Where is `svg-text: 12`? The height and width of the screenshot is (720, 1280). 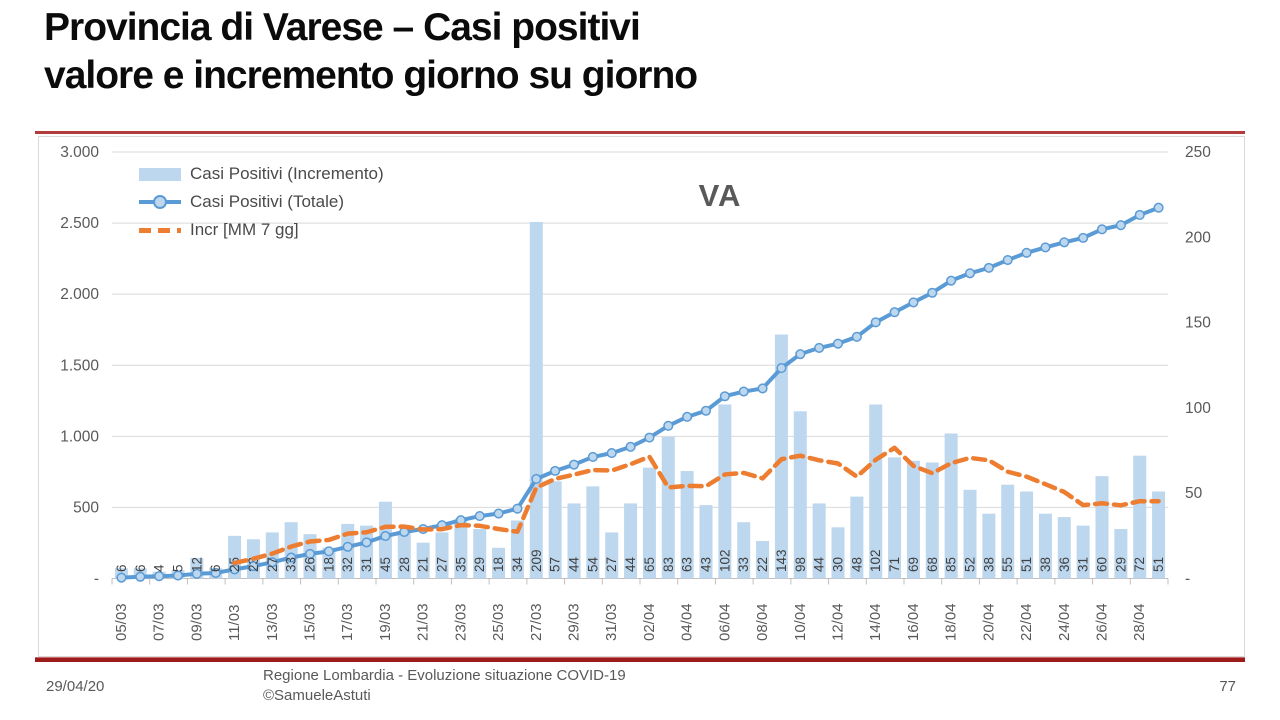 svg-text: 12 is located at coordinates (196, 564).